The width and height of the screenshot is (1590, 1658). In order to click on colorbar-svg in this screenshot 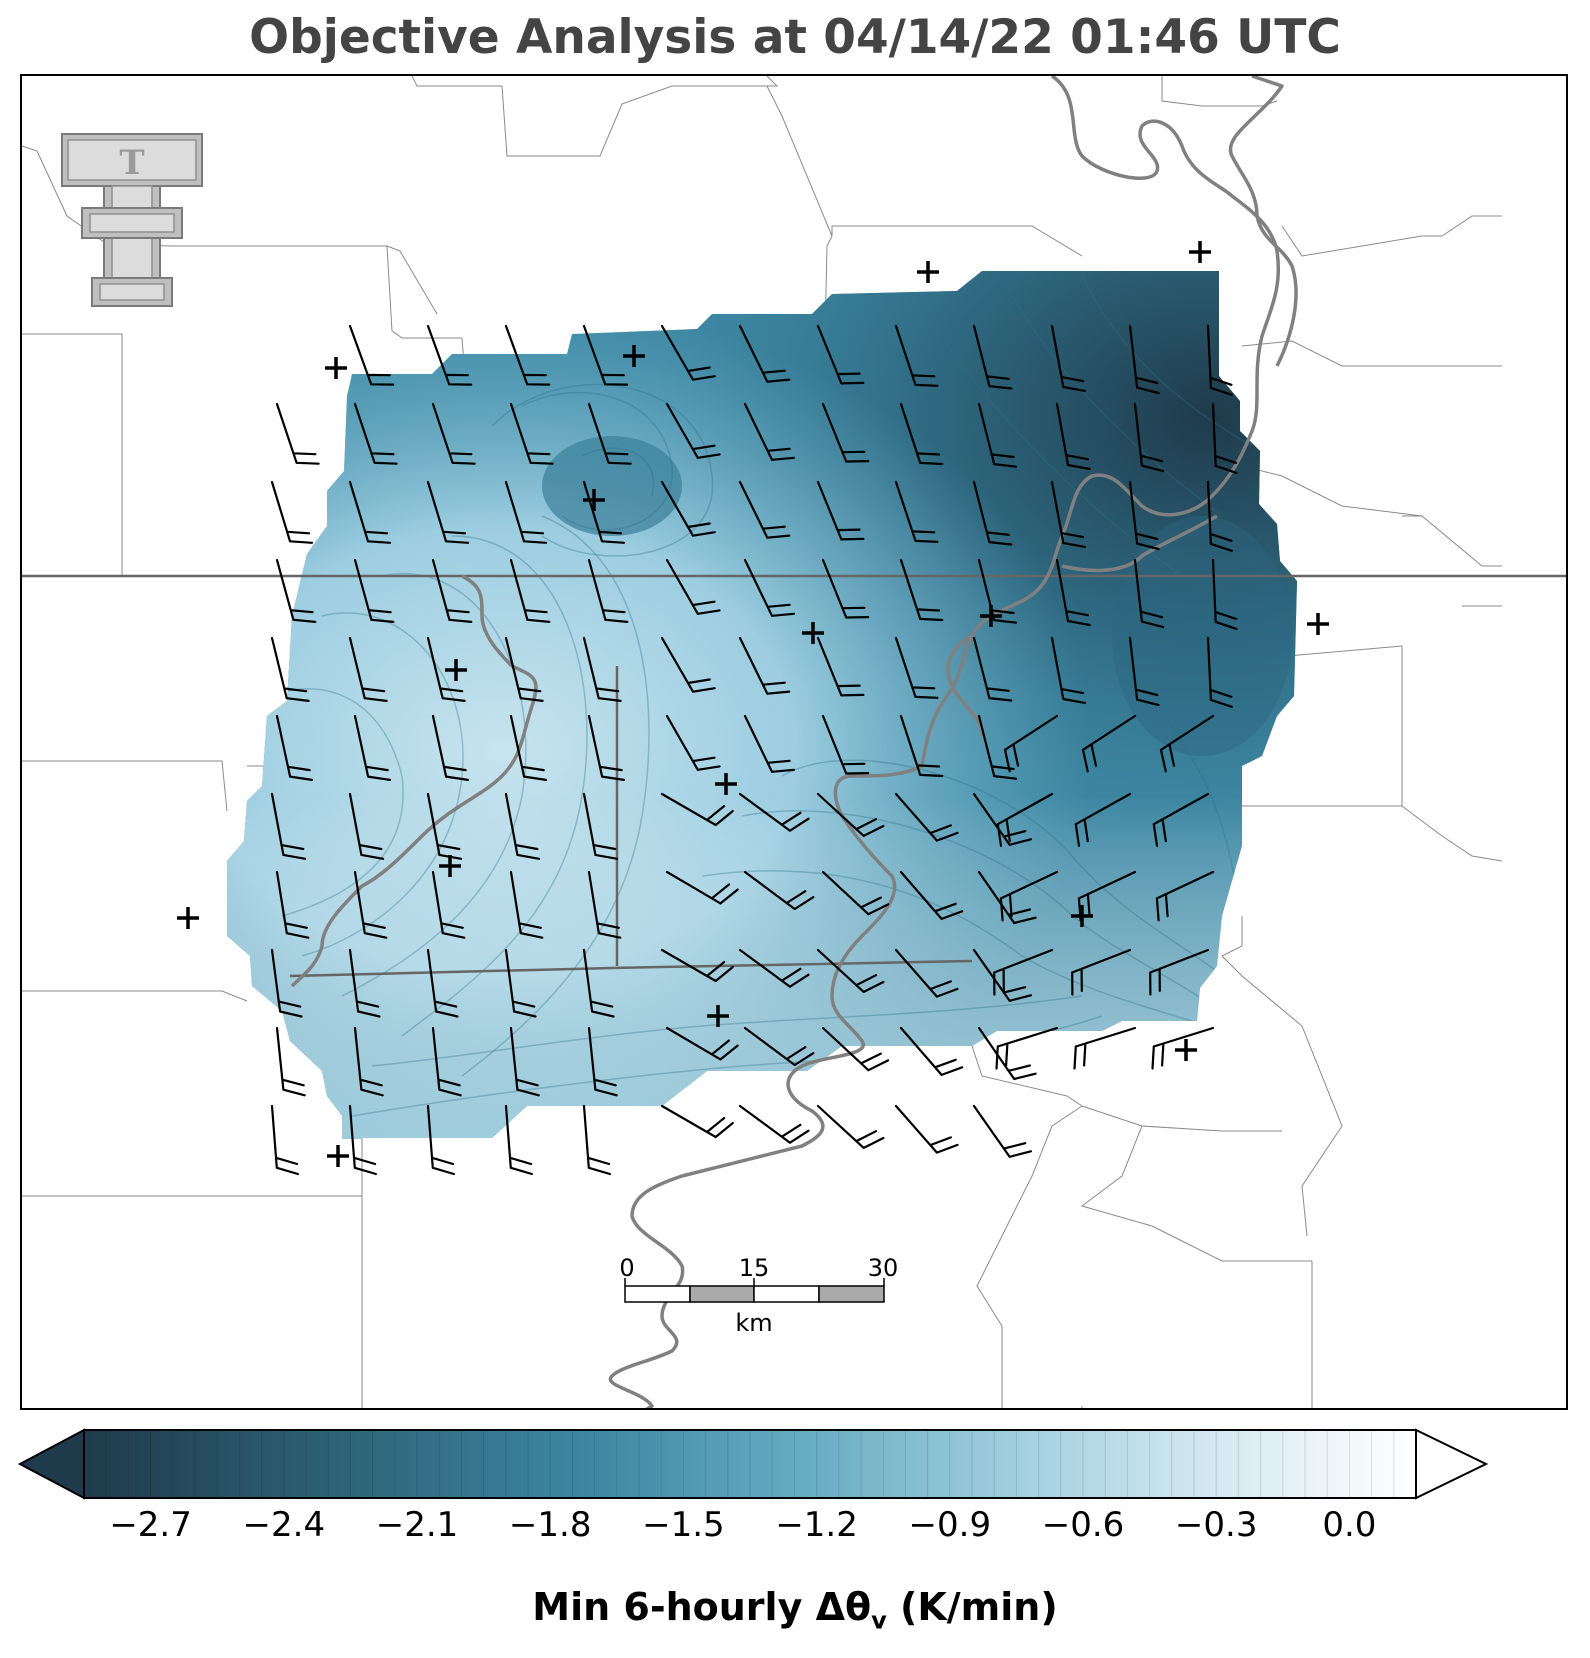, I will do `click(753, 1464)`.